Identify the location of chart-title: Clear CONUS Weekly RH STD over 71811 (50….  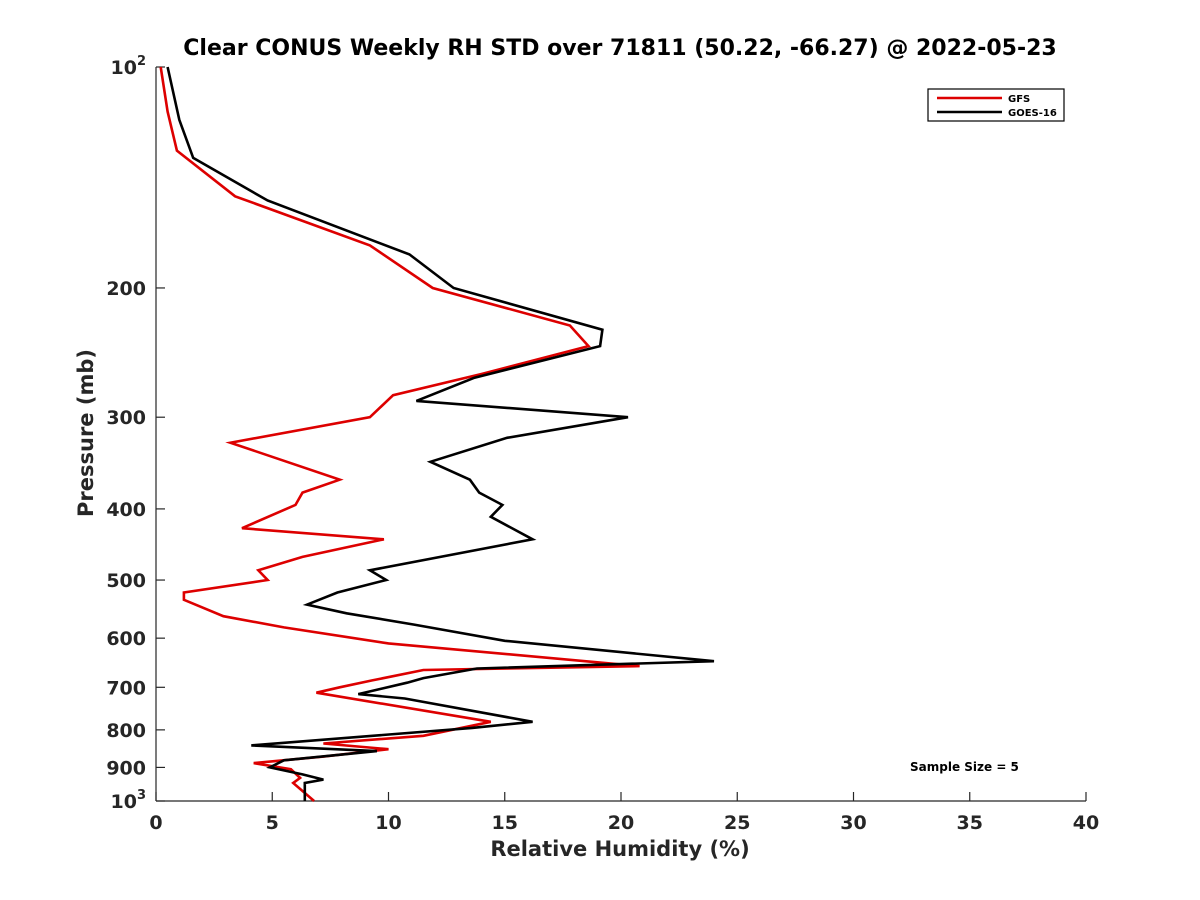
(619, 48).